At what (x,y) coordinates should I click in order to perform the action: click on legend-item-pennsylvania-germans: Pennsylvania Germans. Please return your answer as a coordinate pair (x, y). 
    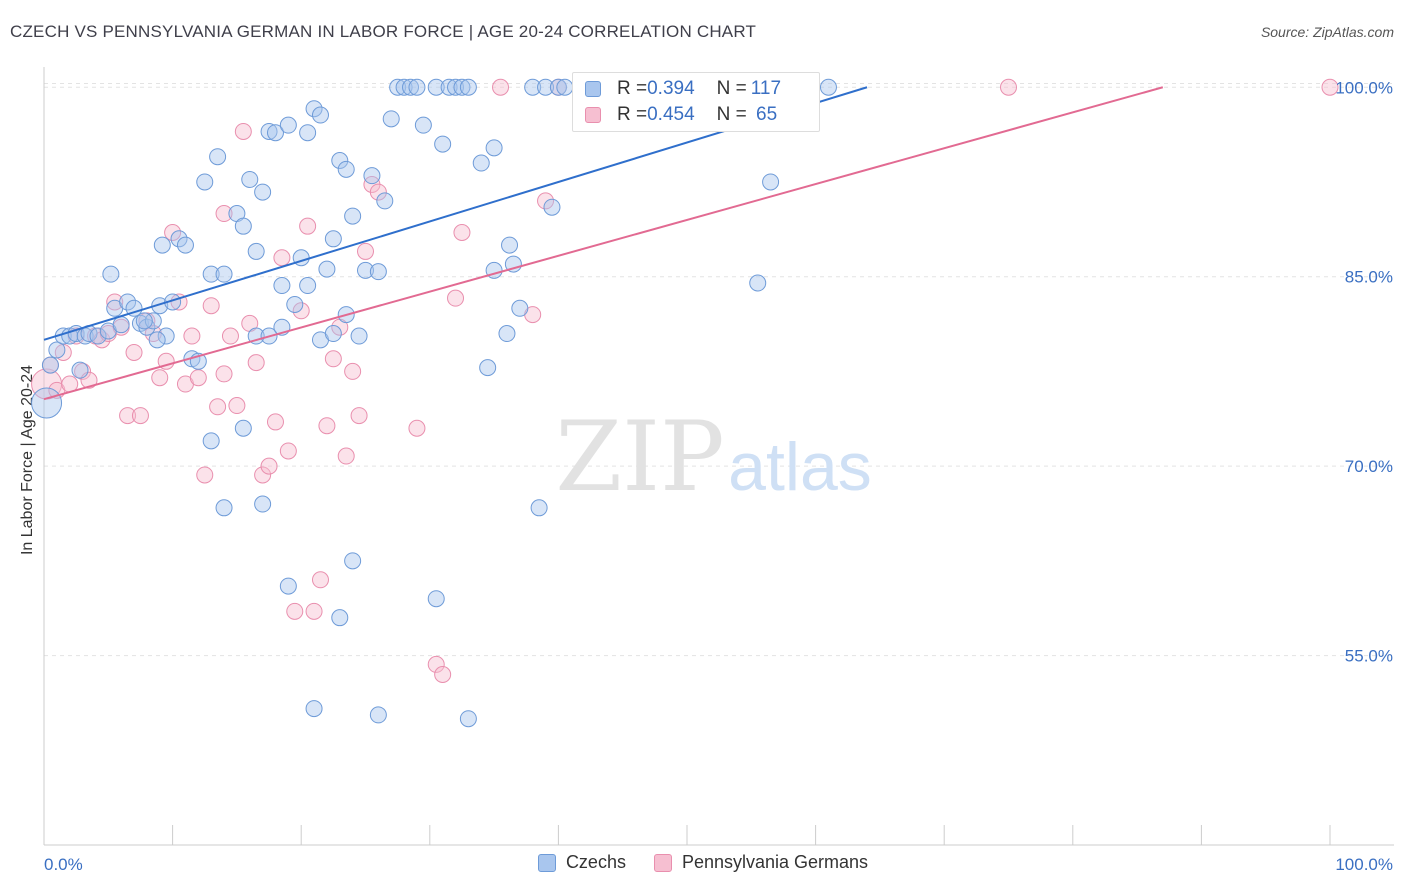
    Looking at the image, I should click on (761, 862).